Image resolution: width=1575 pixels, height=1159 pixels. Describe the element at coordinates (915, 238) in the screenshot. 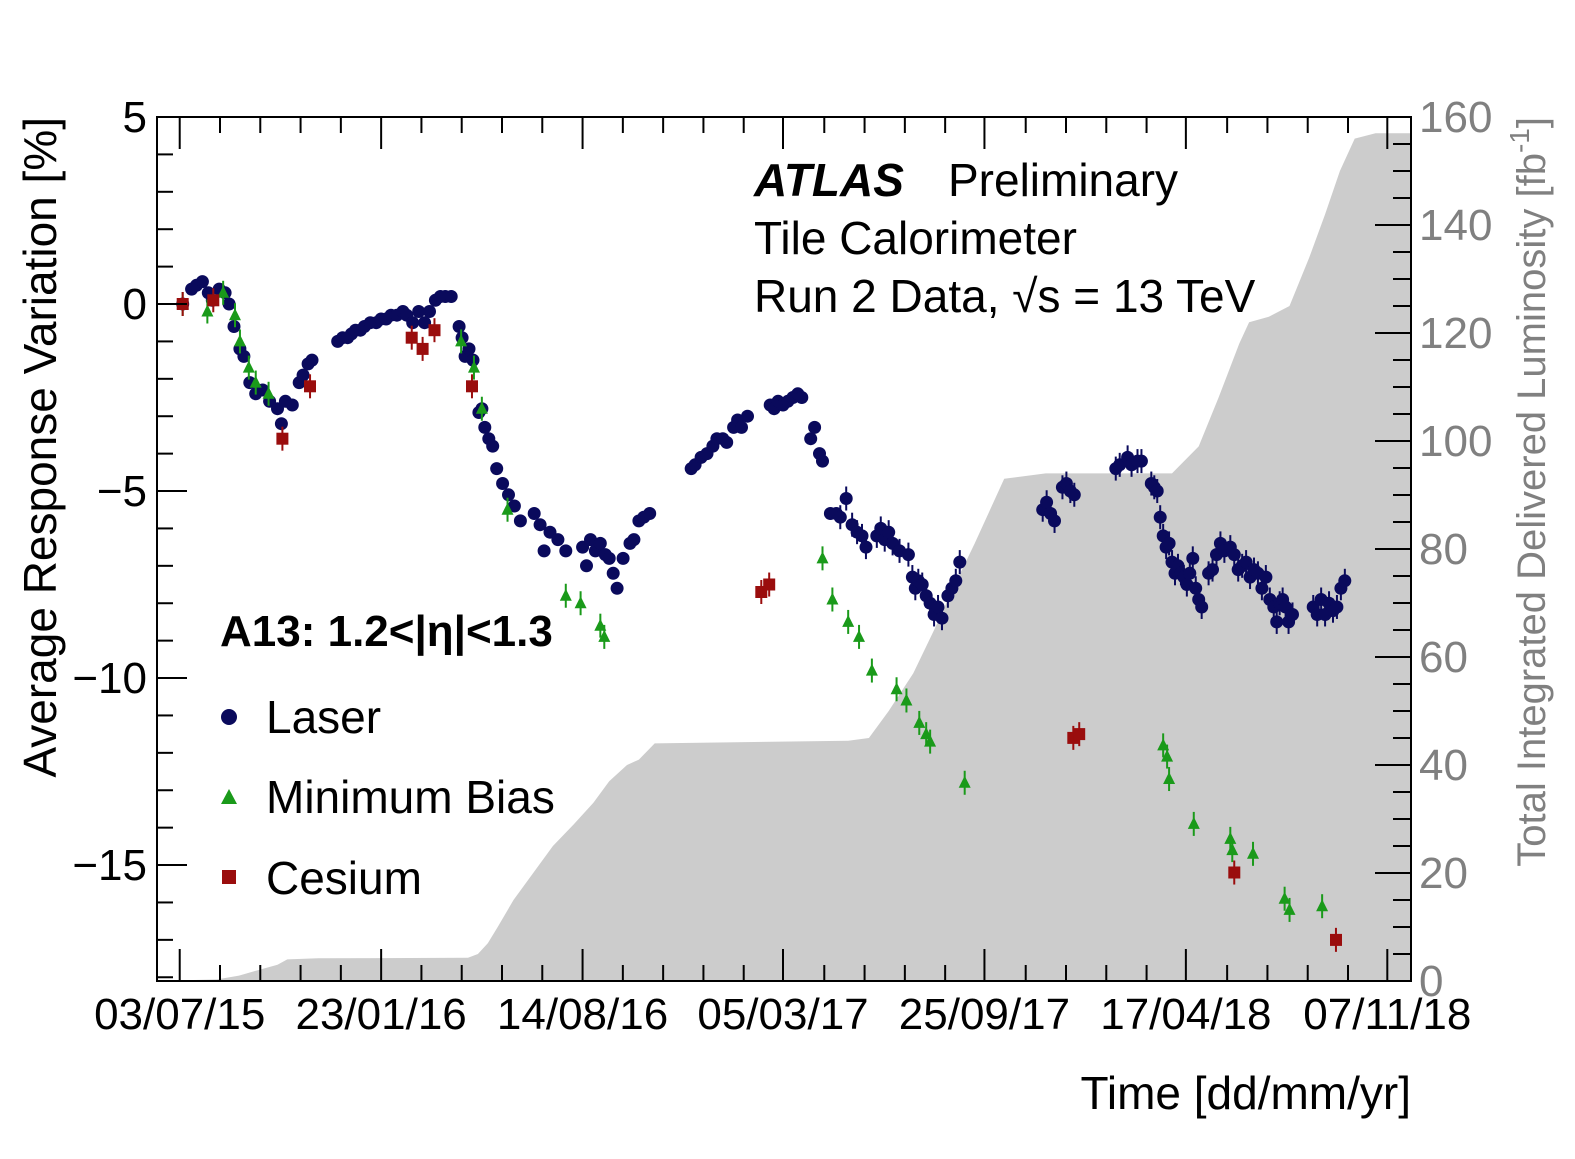

I see `detector-label: Tile Calorimeter` at that location.